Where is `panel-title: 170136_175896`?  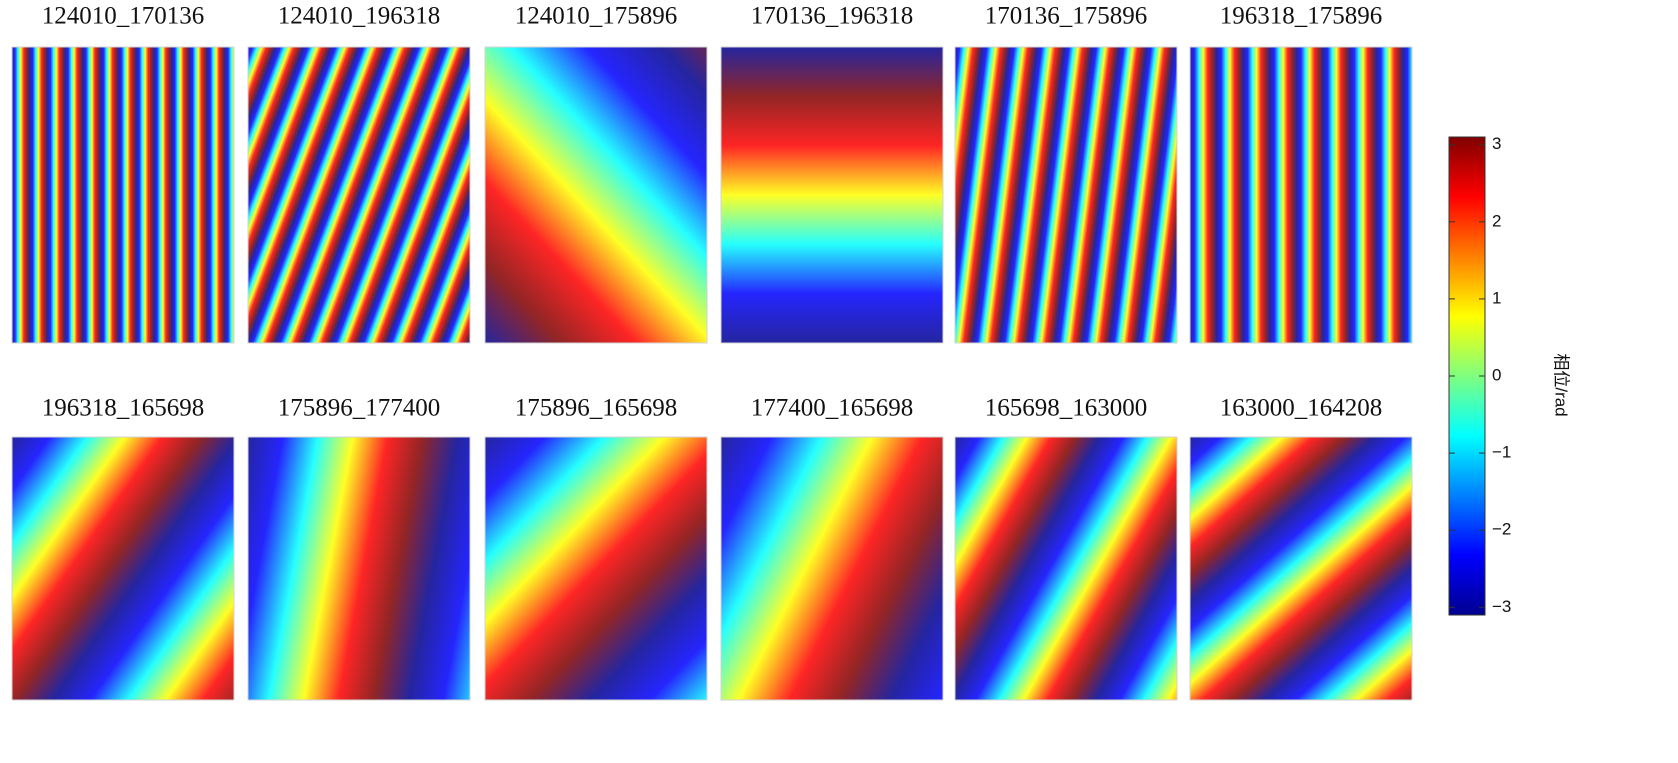 panel-title: 170136_175896 is located at coordinates (1066, 16).